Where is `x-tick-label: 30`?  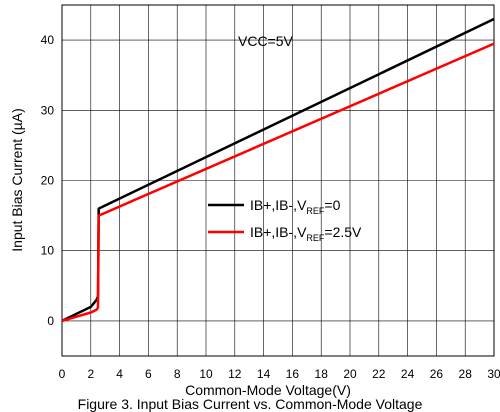 x-tick-label: 30 is located at coordinates (493, 374).